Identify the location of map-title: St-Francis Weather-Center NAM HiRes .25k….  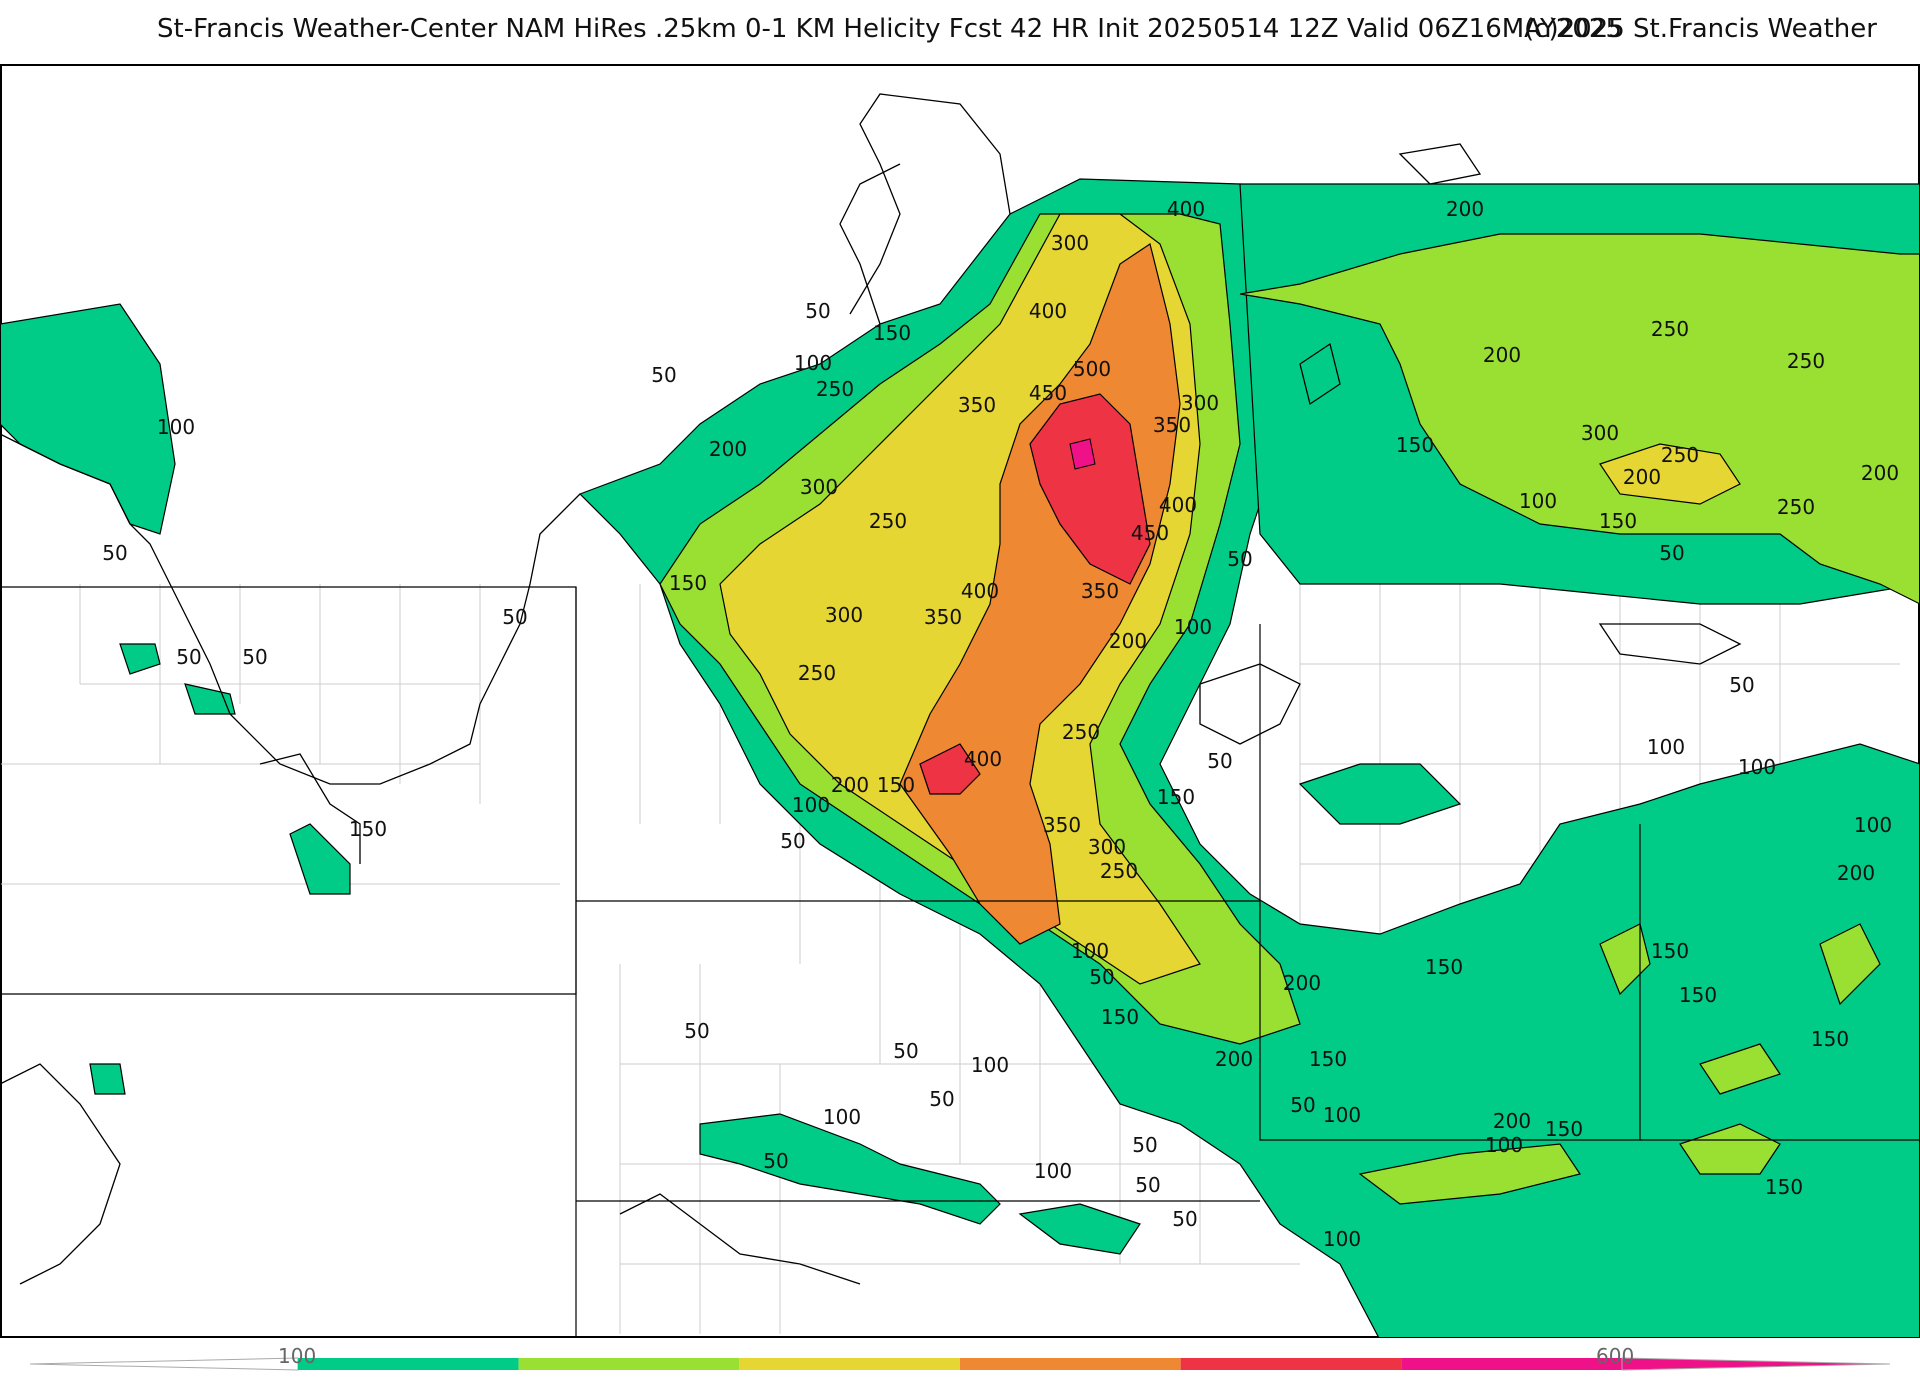
(890, 29).